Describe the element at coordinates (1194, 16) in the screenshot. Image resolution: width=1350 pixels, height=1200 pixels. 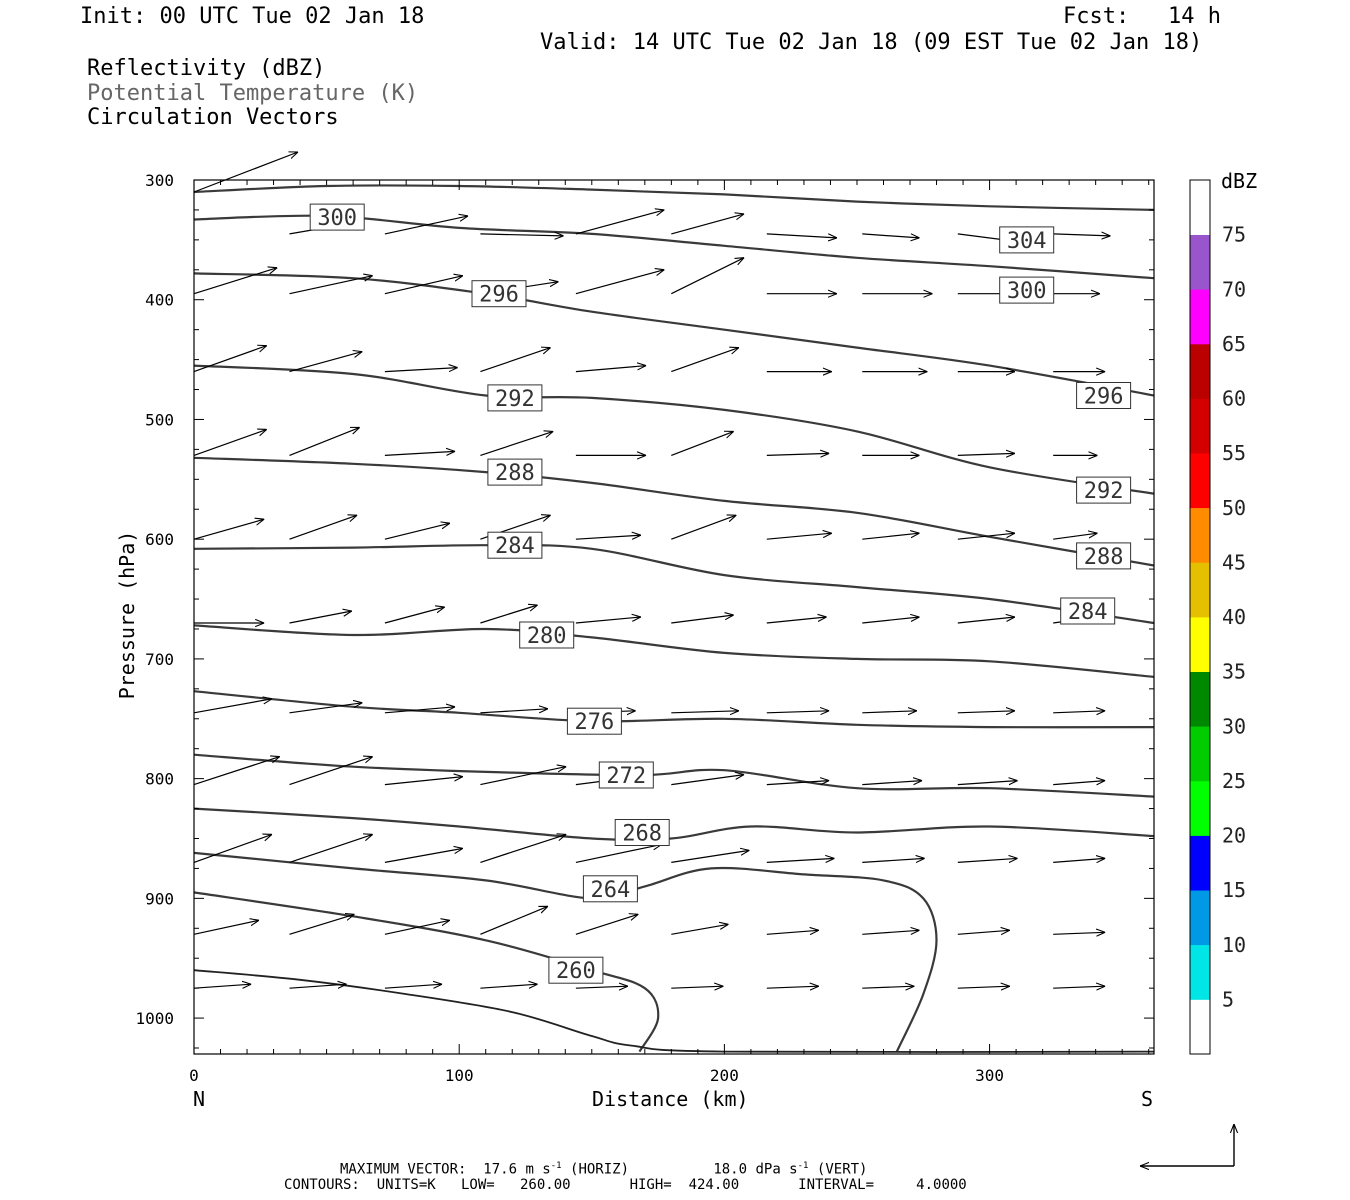
I see `forecast-hour: 14 h` at that location.